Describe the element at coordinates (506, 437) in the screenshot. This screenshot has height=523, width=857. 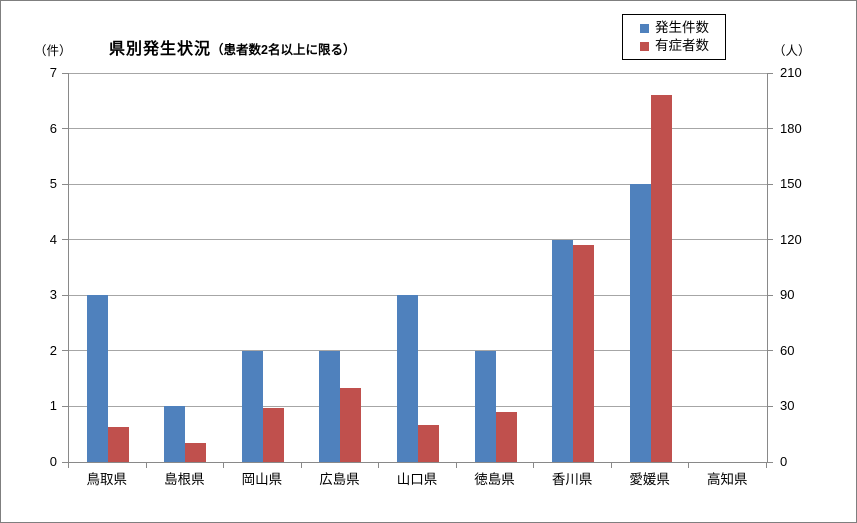
I see `bar-有症者数-徳島県` at that location.